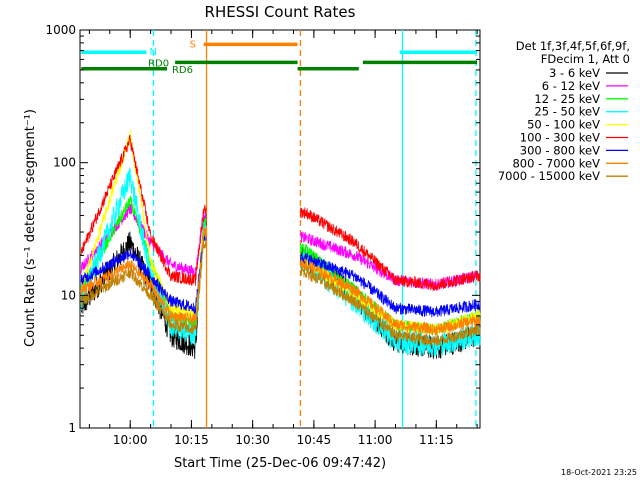 This screenshot has height=480, width=640. Describe the element at coordinates (280, 12) in the screenshot. I see `chart-title: RHESSI Count Rates` at that location.